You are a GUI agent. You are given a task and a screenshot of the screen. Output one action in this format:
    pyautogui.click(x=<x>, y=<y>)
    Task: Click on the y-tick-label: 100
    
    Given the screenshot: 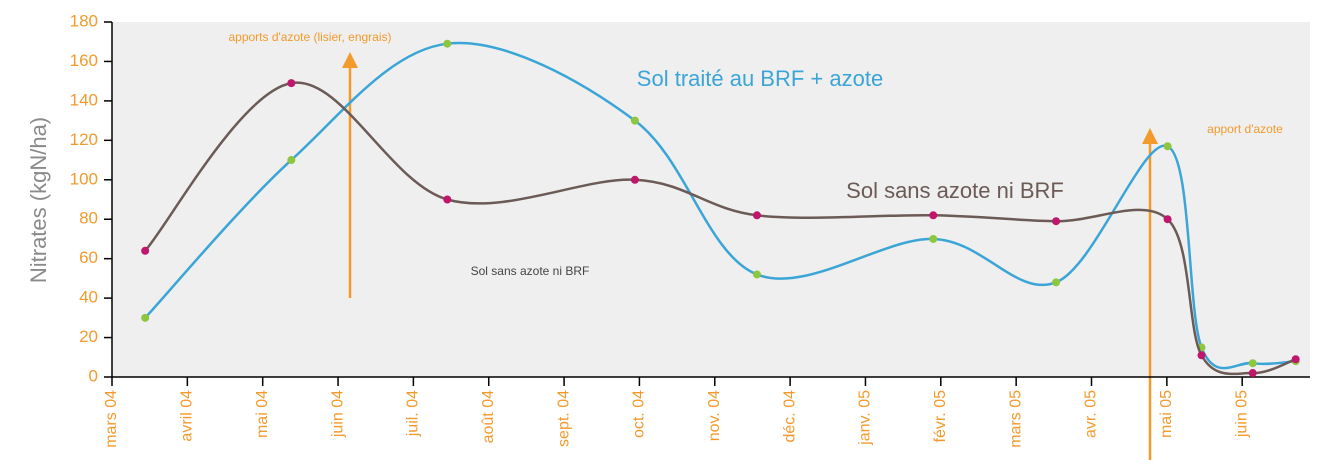 What is the action you would take?
    pyautogui.click(x=84, y=178)
    